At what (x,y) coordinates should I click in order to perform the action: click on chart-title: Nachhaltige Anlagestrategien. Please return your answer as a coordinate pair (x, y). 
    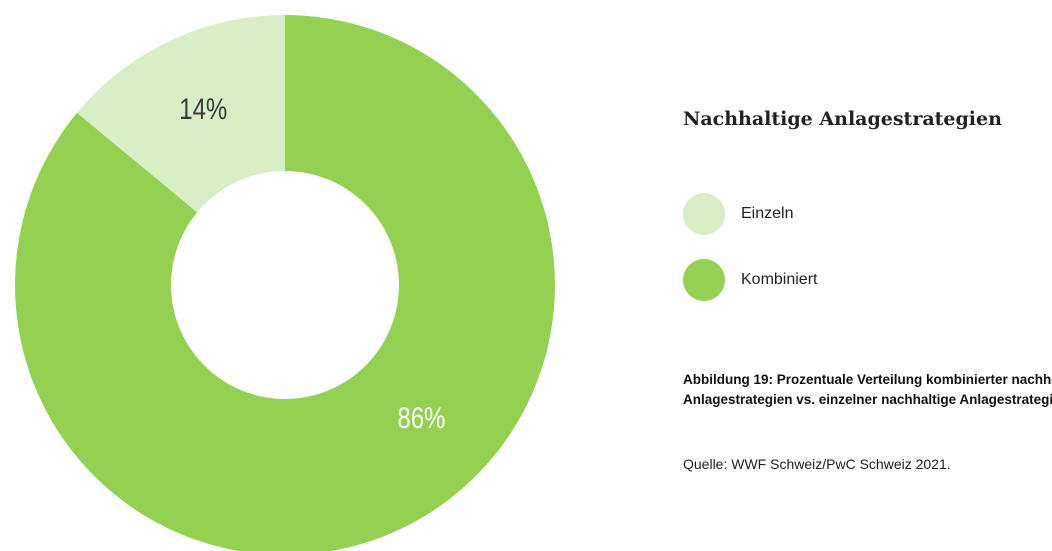
    Looking at the image, I should click on (842, 119).